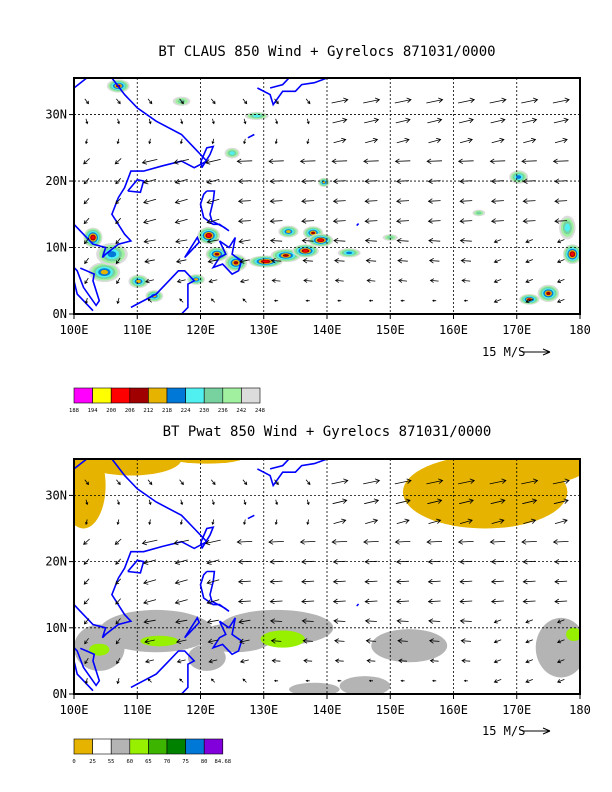  Describe the element at coordinates (56, 248) in the screenshot. I see `y-tick-label: 10N` at that location.